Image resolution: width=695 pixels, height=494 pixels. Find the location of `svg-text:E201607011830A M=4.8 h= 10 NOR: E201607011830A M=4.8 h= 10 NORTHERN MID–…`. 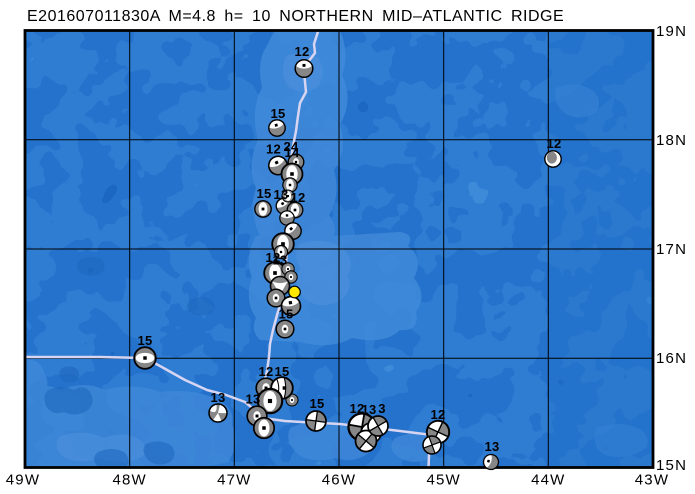

svg-text:E201607011830A M=4.8 h= 10 NOR: E201607011830A M=4.8 h= 10 NORTHERN MID–… is located at coordinates (295, 16).